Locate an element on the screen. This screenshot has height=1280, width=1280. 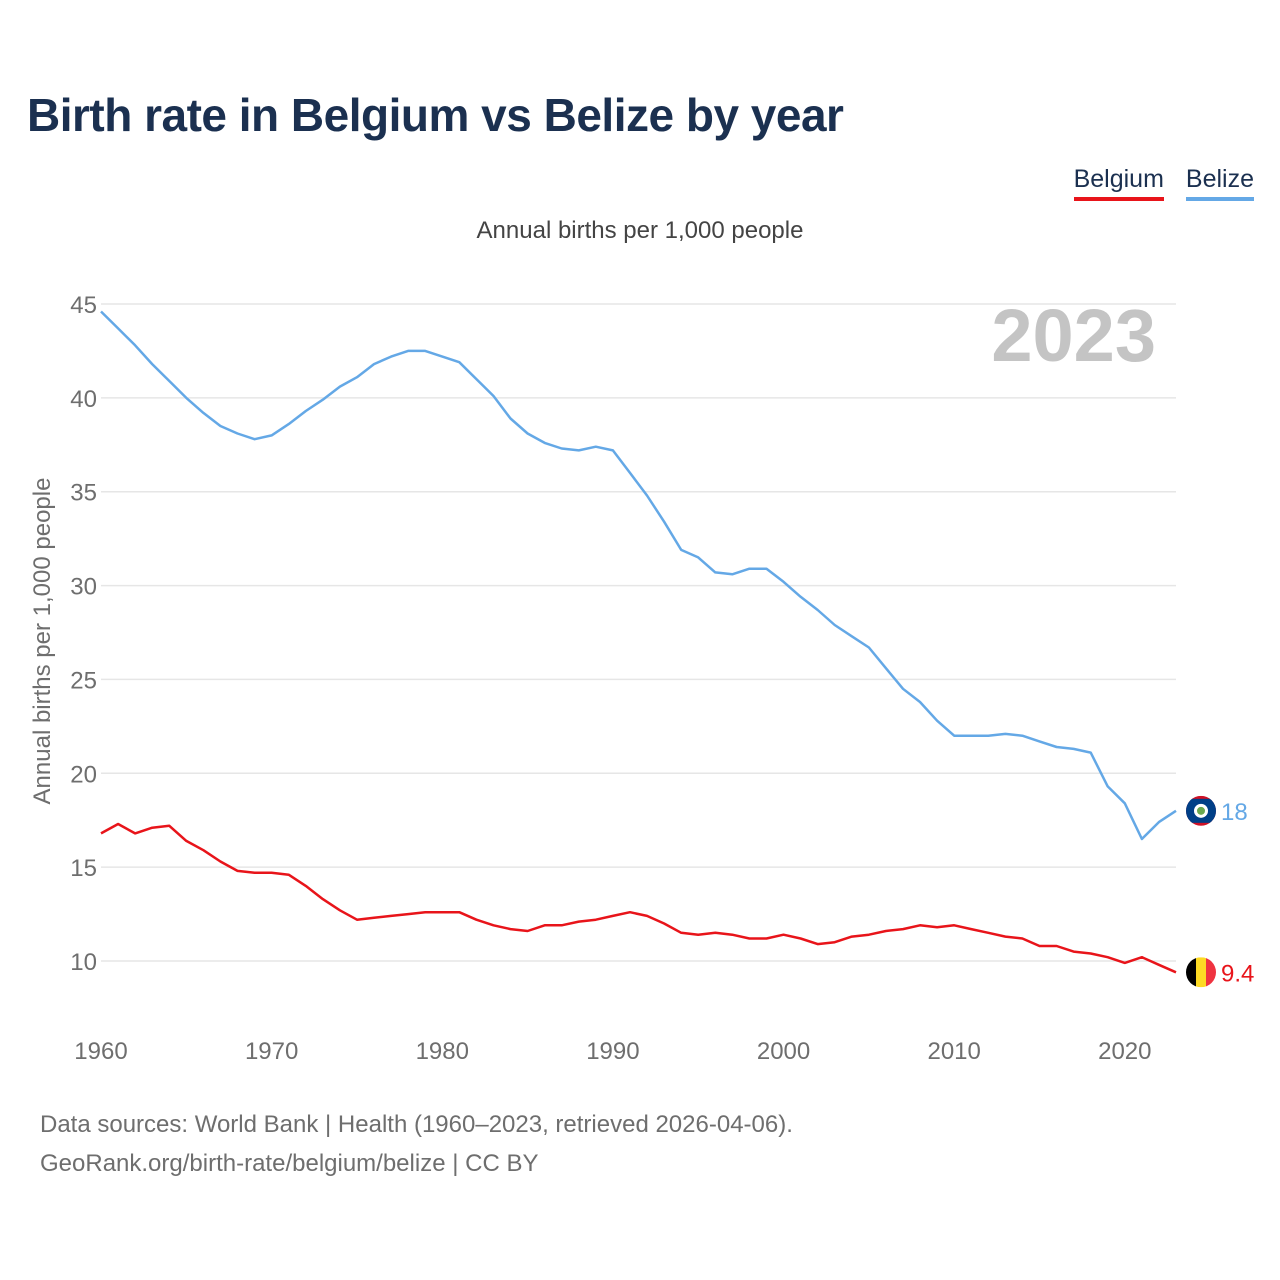
y-tick-label: 10 is located at coordinates (83, 962).